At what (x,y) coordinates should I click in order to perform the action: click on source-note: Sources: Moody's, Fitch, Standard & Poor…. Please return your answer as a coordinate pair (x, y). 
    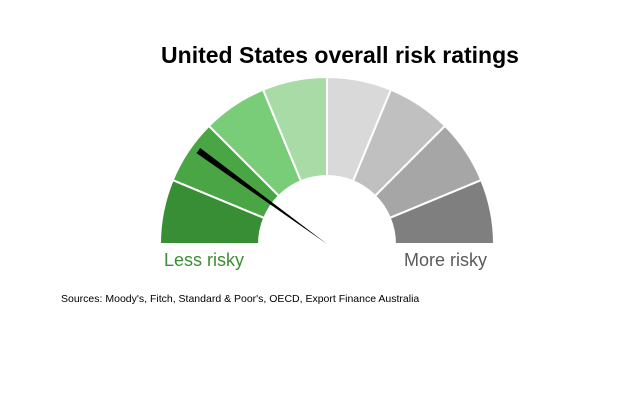
    Looking at the image, I should click on (240, 299).